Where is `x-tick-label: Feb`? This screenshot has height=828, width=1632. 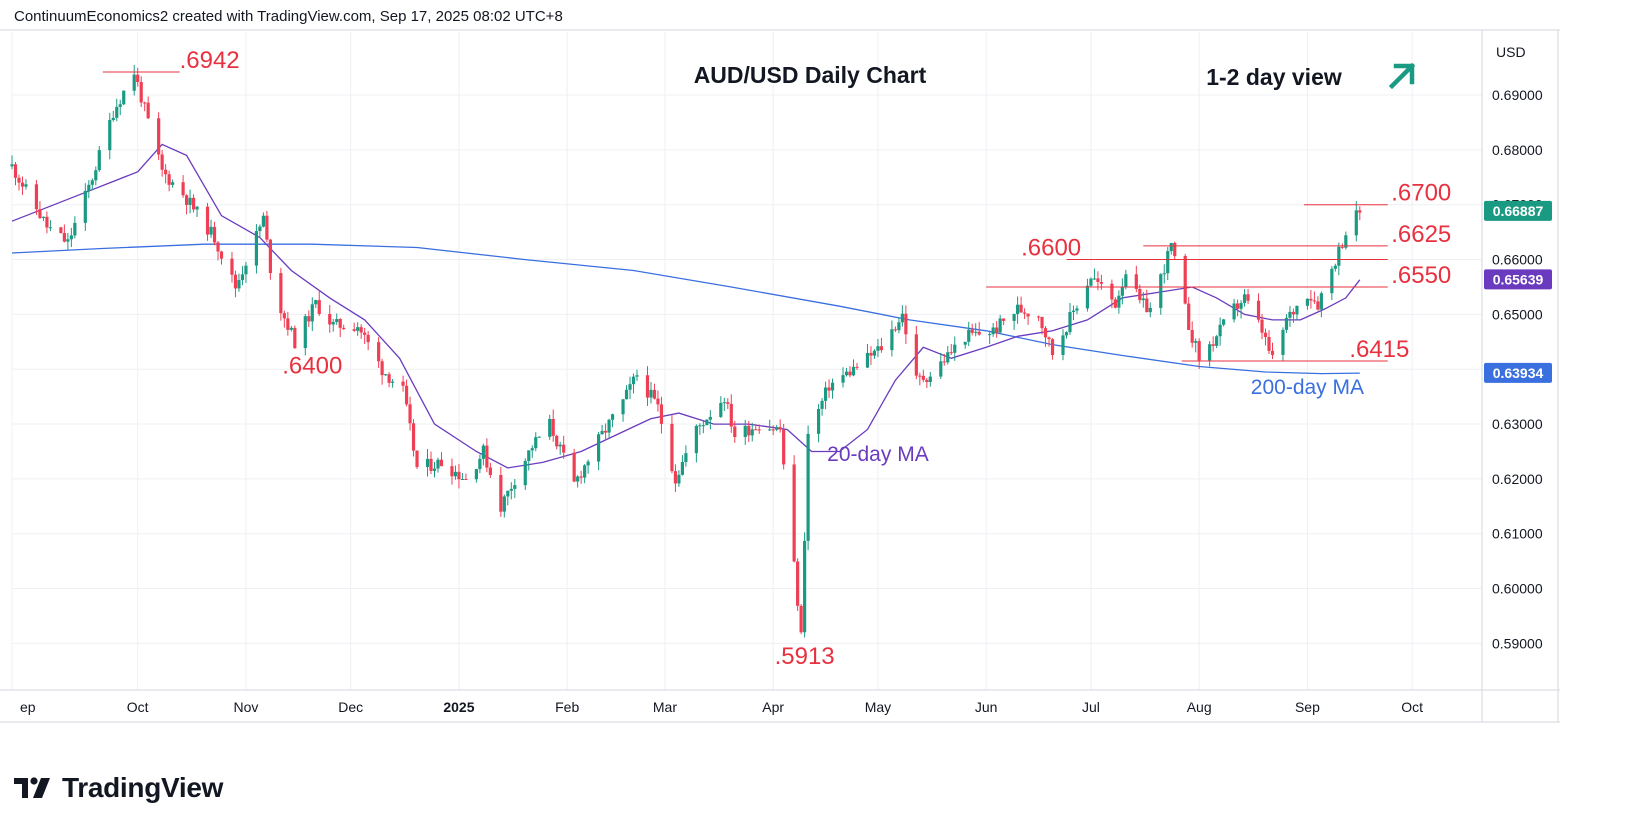 x-tick-label: Feb is located at coordinates (567, 707).